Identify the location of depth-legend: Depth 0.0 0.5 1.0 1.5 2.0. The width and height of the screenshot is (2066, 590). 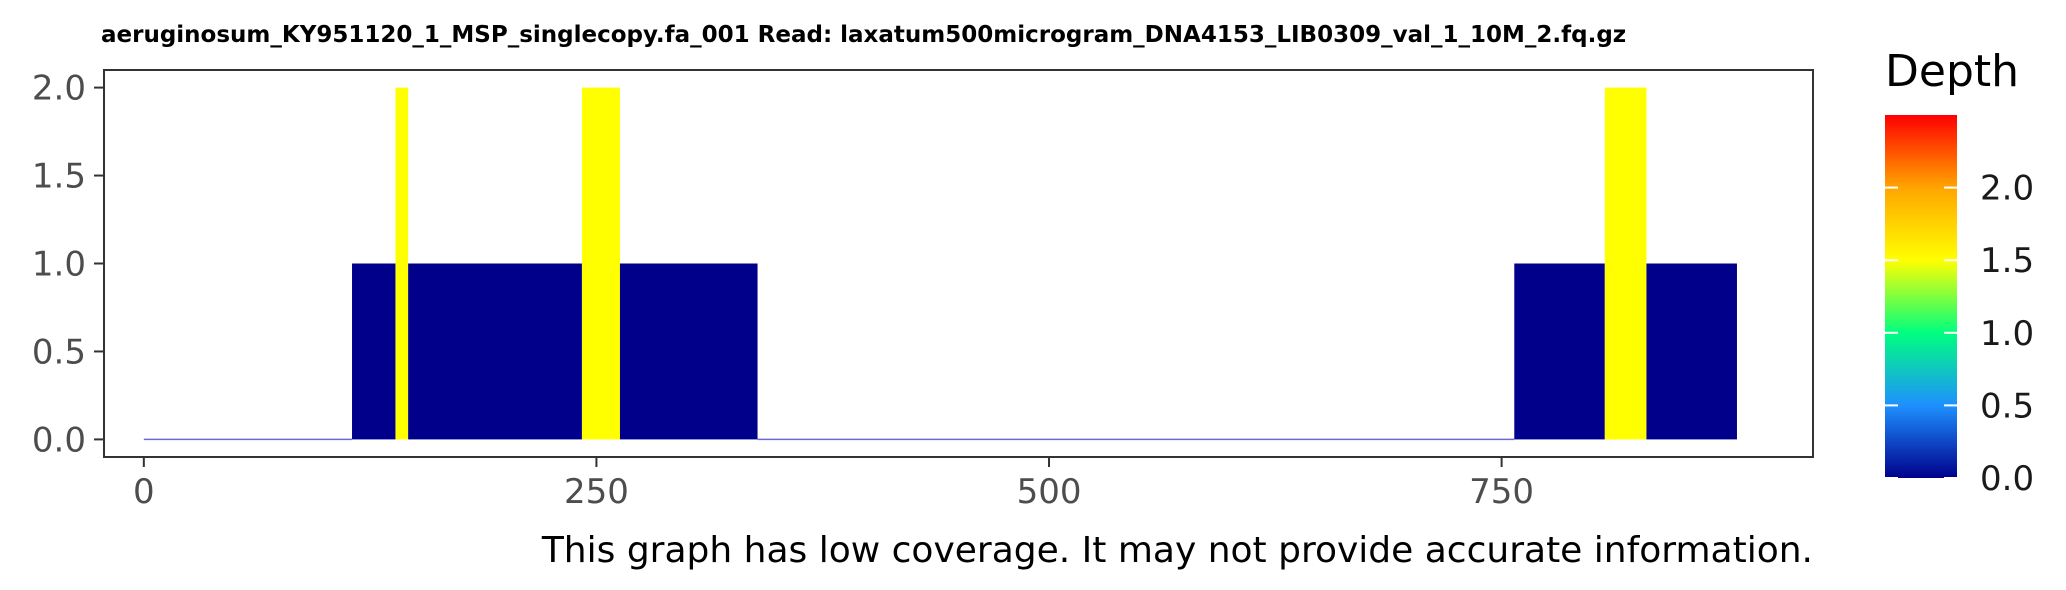
(1959, 272).